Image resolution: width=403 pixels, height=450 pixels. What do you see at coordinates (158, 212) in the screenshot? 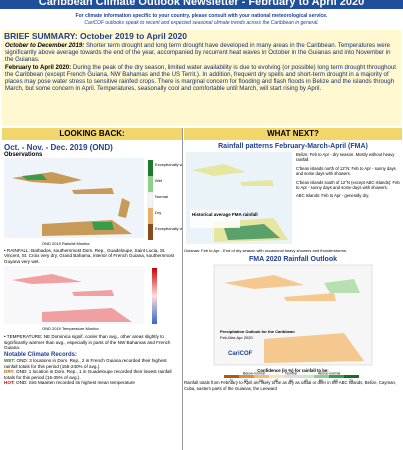
I see `legend-label: Dry` at bounding box center [158, 212].